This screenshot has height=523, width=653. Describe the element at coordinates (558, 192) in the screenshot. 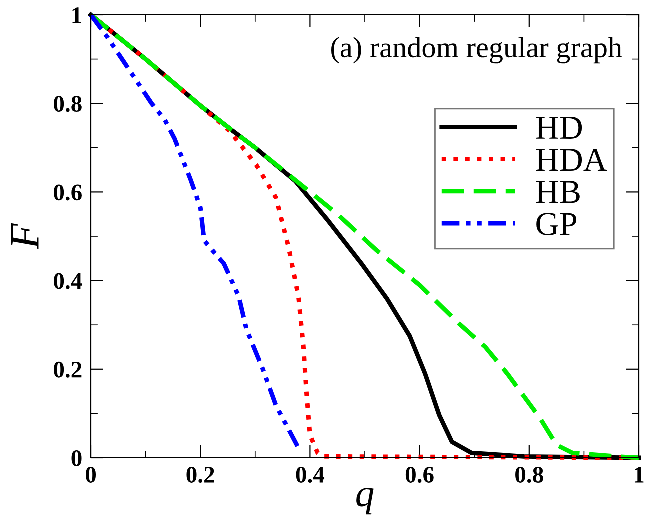

I see `legend-label: HB` at that location.